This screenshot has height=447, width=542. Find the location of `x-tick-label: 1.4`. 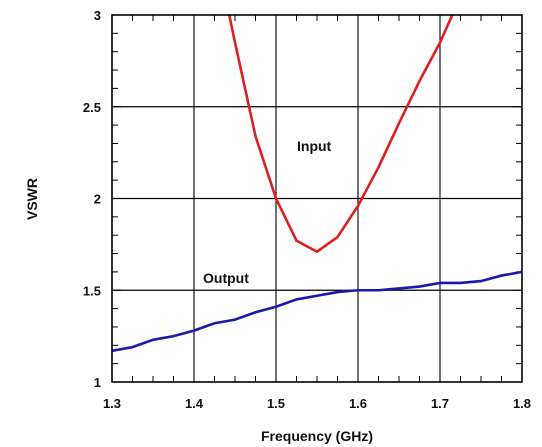

x-tick-label: 1.4 is located at coordinates (194, 403).